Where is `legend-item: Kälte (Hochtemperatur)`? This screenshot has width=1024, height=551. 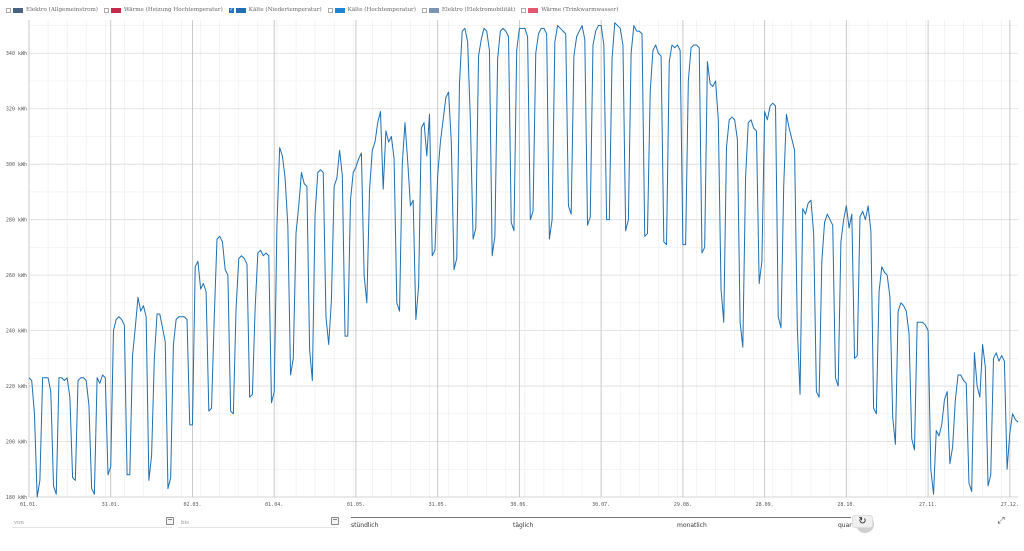 legend-item: Kälte (Hochtemperatur) is located at coordinates (371, 10).